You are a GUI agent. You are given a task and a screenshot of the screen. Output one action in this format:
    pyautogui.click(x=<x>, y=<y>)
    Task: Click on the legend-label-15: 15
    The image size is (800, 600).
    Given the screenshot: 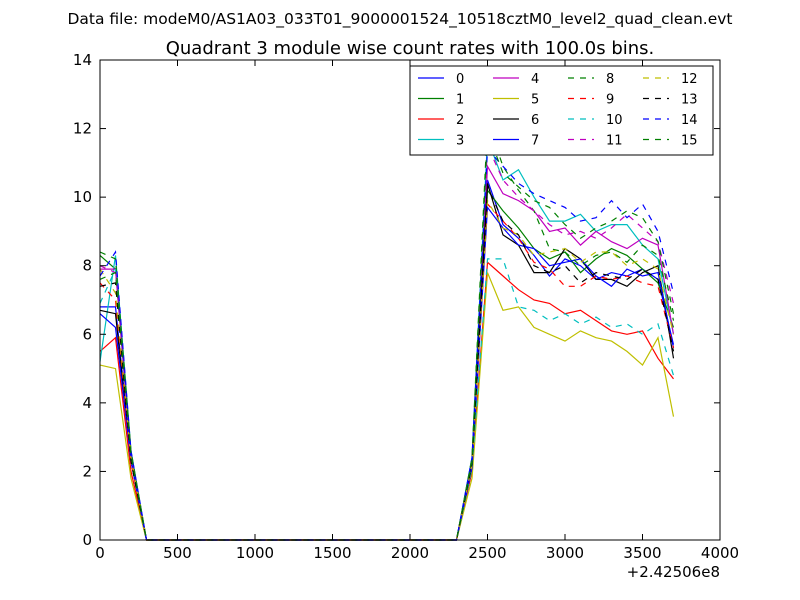 What is the action you would take?
    pyautogui.click(x=689, y=141)
    